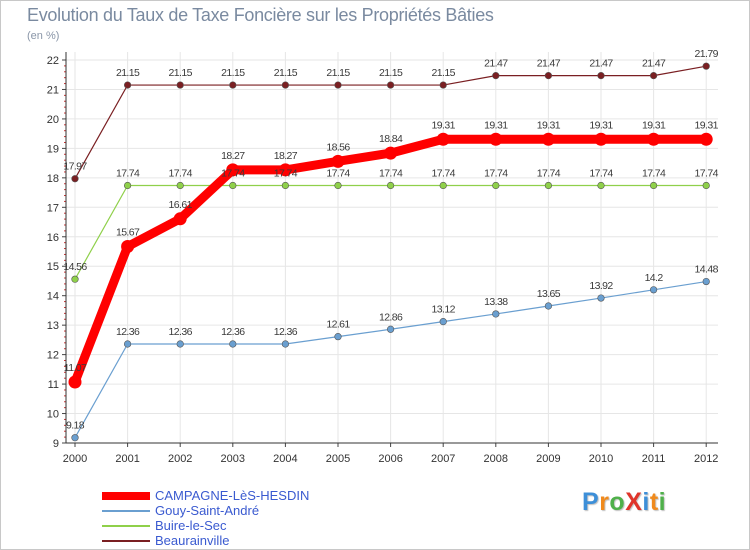  I want to click on xtick-label-2002: 2002, so click(180, 459).